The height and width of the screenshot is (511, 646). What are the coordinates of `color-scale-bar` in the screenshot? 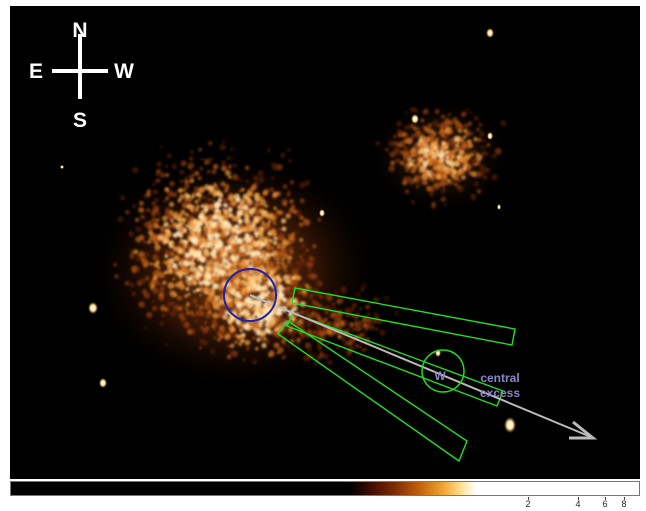 It's located at (325, 488).